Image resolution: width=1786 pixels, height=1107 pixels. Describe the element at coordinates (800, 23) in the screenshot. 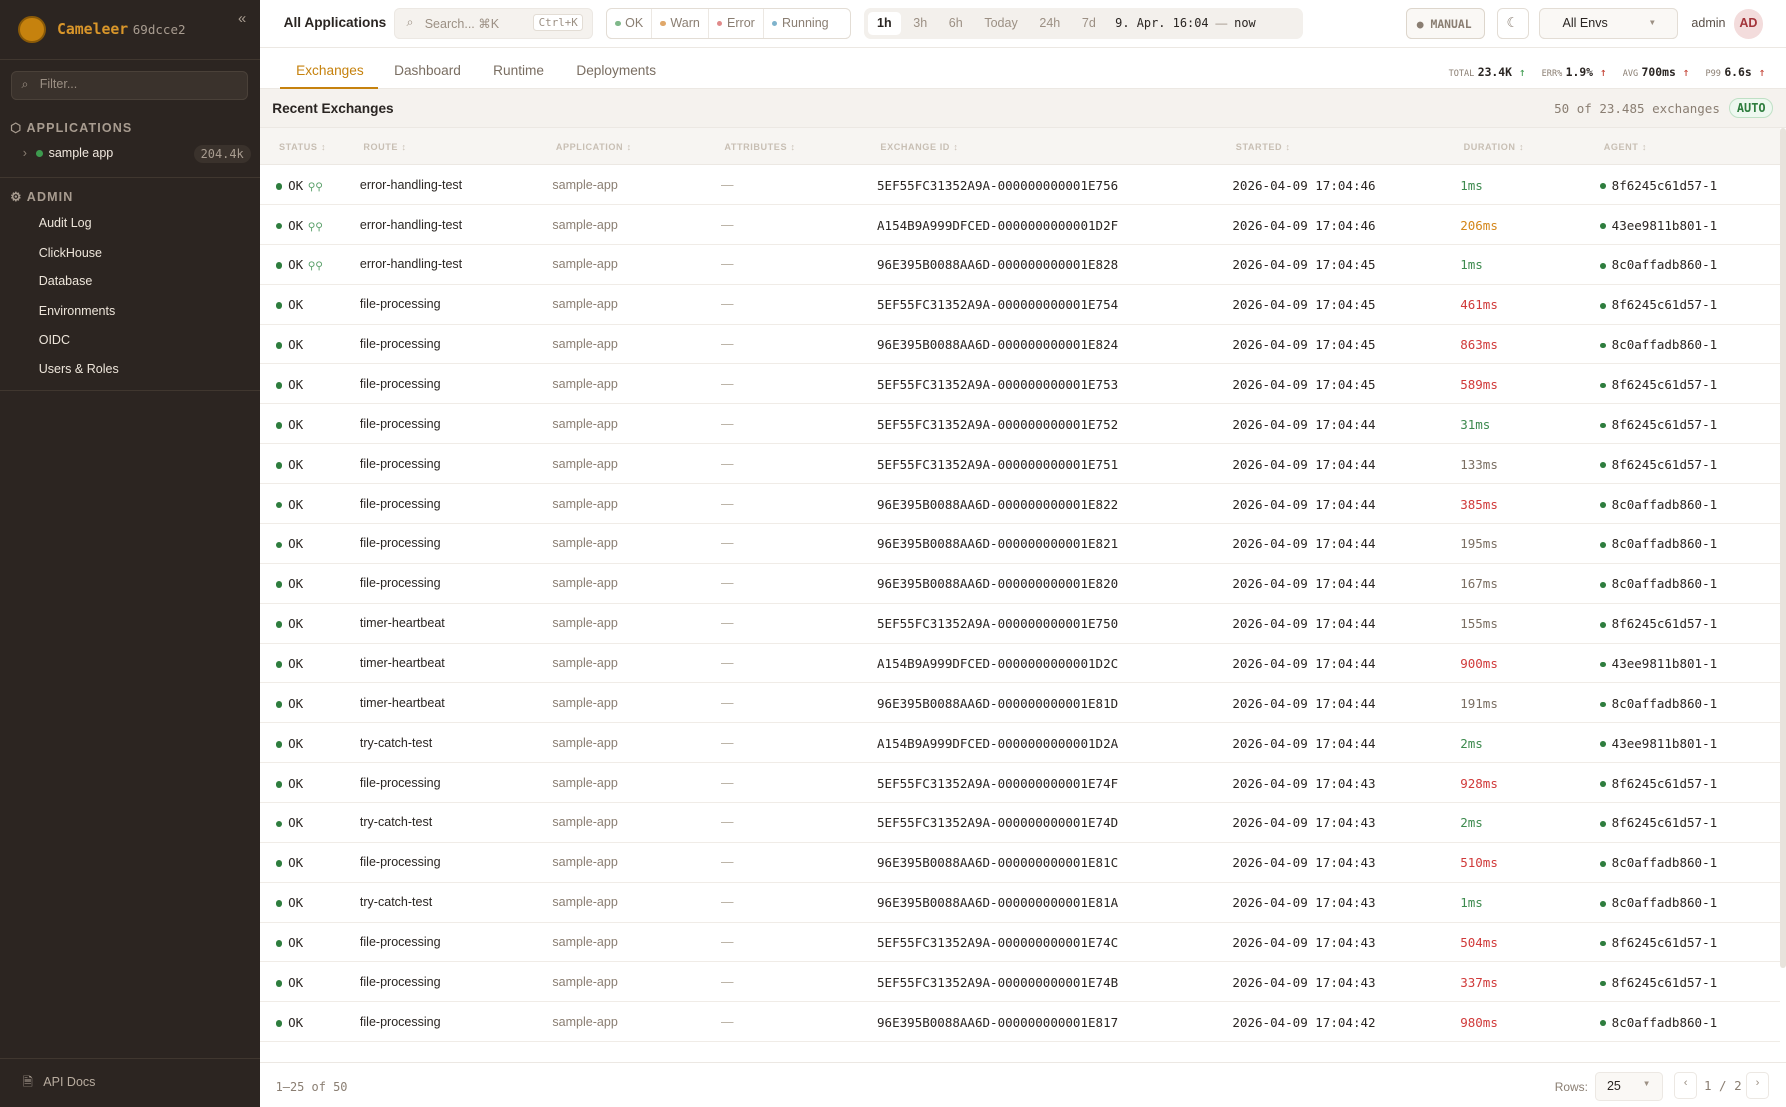

I see `filter-running: Running` at that location.